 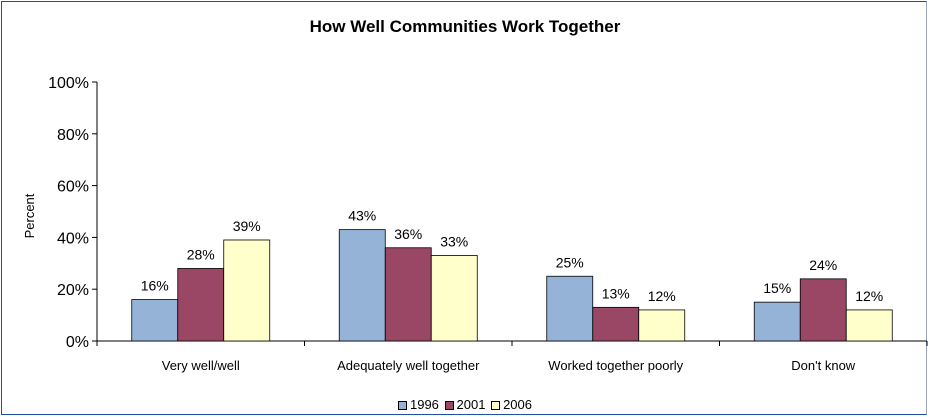 I want to click on x-tick-label: Don't know, so click(x=823, y=365).